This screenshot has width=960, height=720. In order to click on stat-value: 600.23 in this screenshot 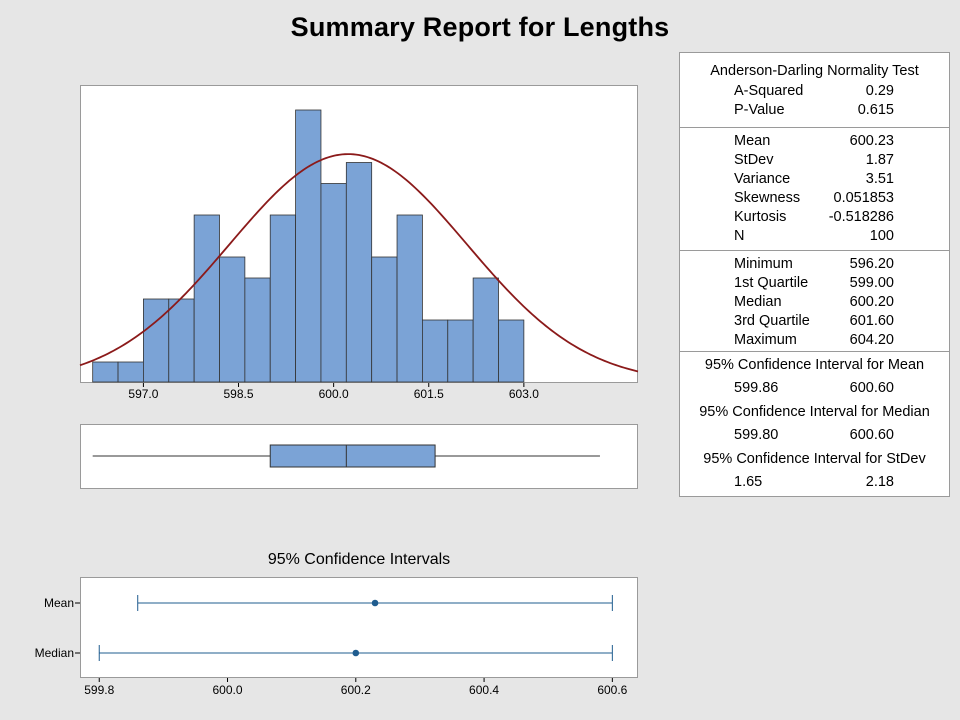, I will do `click(871, 141)`.